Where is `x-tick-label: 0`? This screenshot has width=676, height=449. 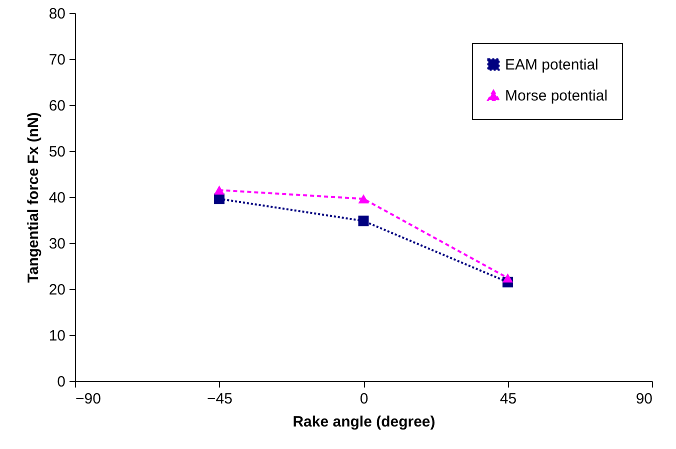
x-tick-label: 0 is located at coordinates (364, 399).